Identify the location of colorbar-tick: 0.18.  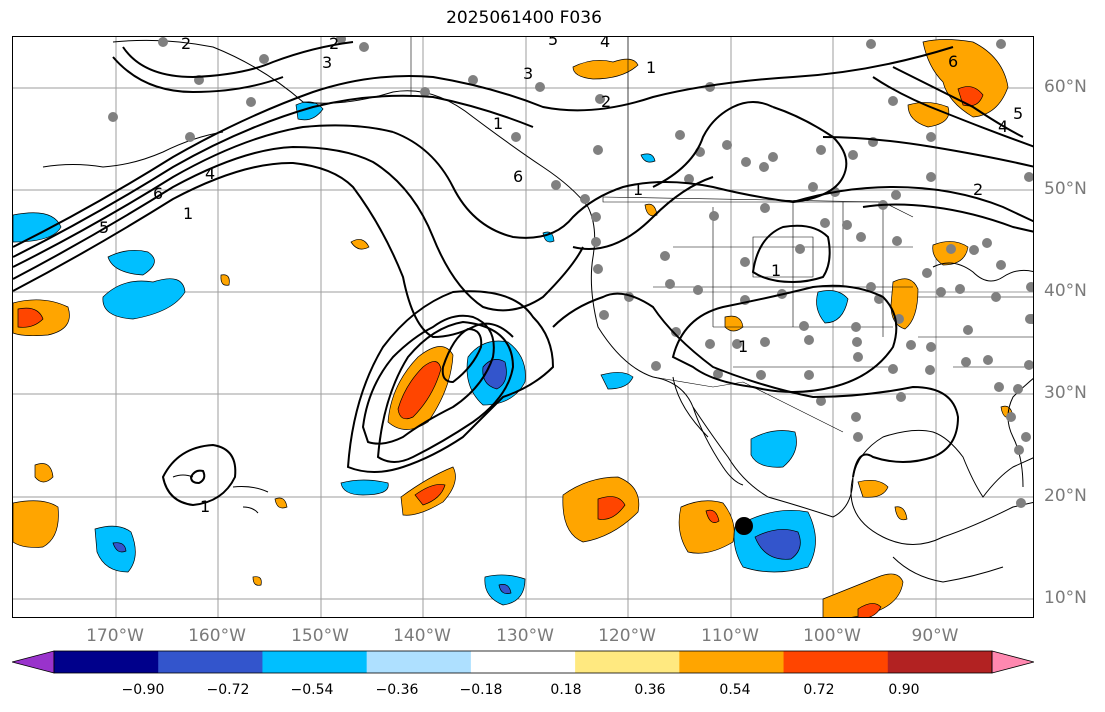
(566, 690).